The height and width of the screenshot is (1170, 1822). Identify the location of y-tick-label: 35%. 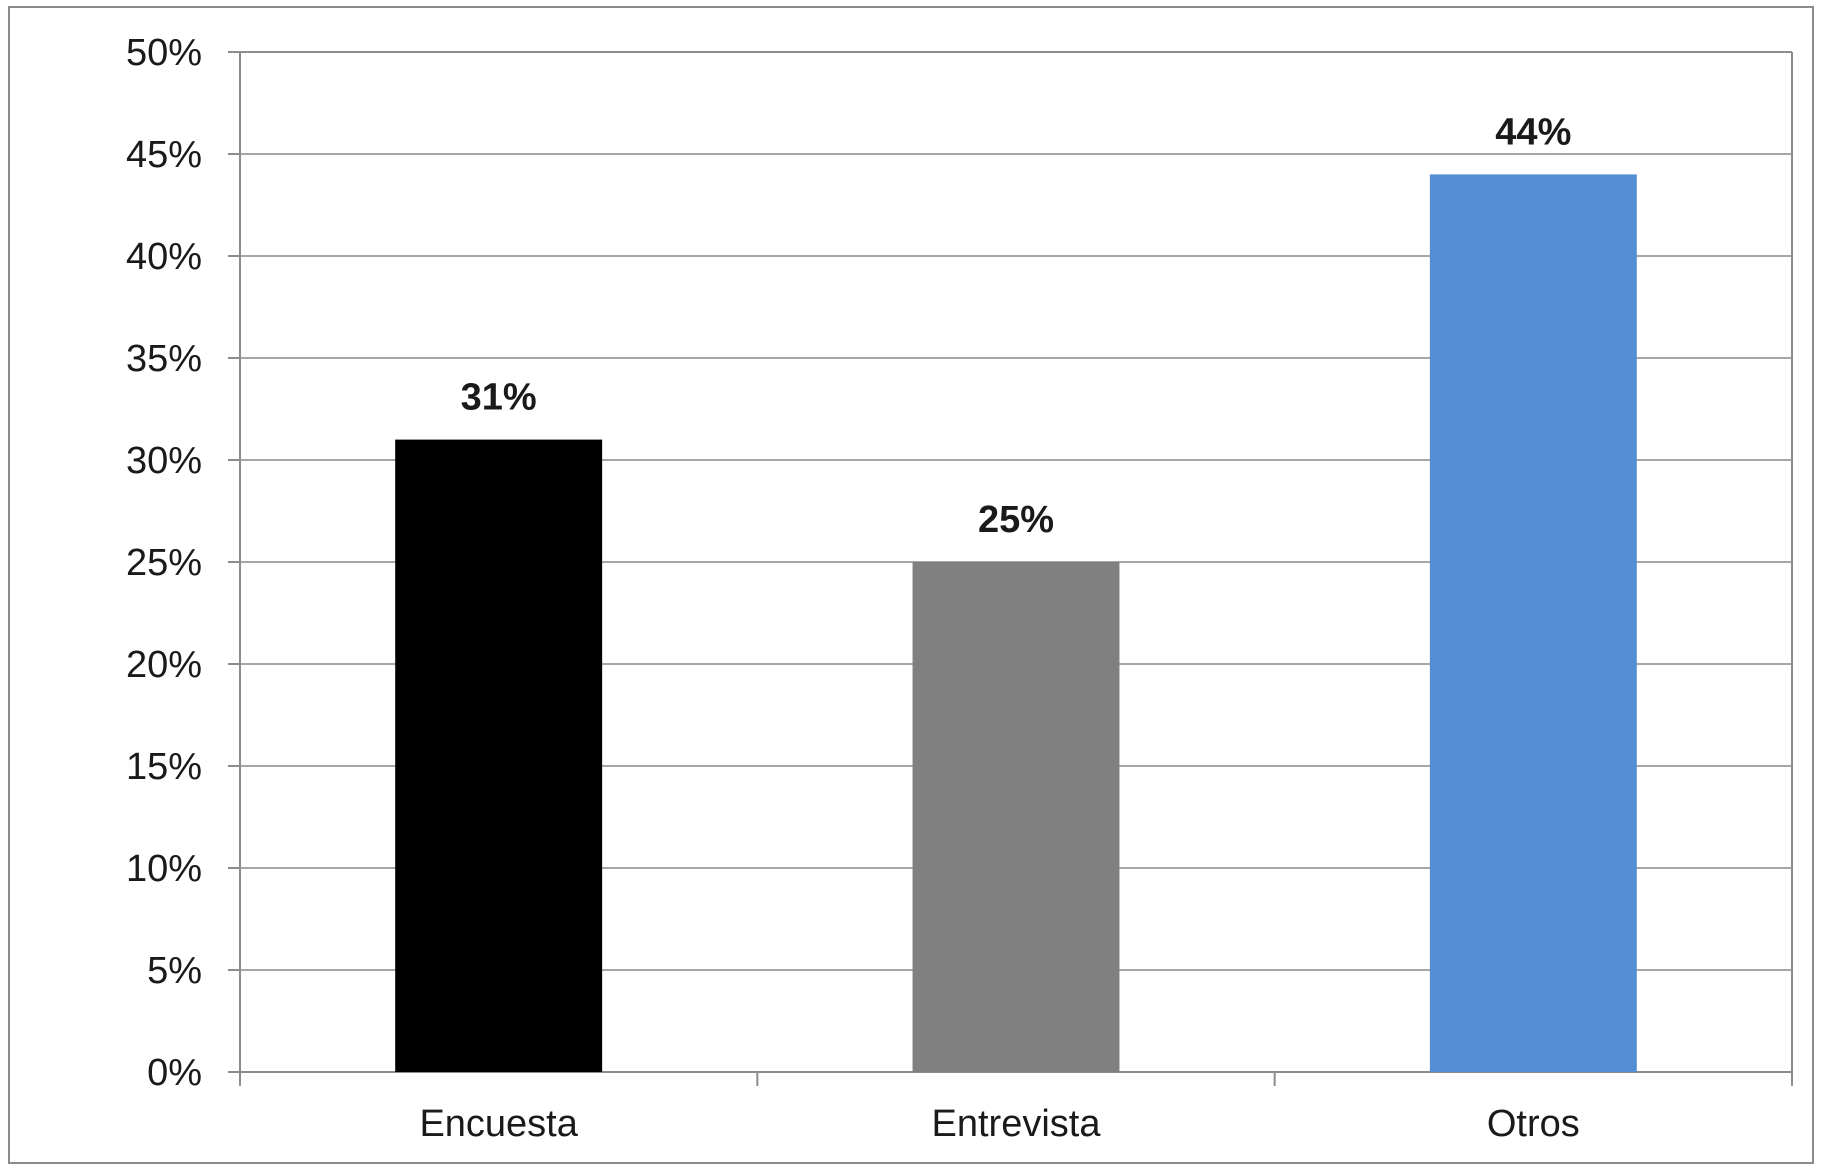
(164, 359).